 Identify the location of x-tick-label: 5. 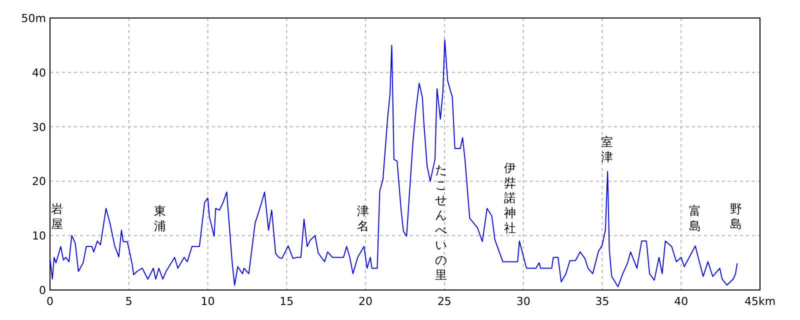
(128, 301).